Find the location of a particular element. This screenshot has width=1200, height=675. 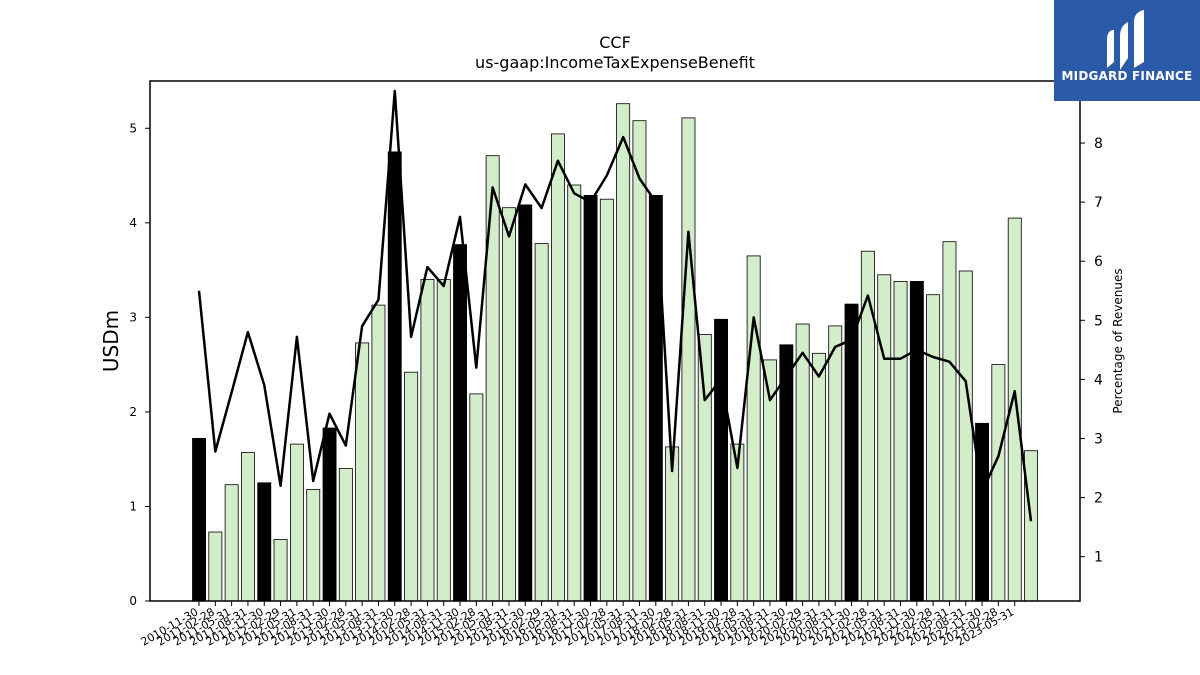

y2-axis-label: Percentage of Revenues is located at coordinates (1118, 340).